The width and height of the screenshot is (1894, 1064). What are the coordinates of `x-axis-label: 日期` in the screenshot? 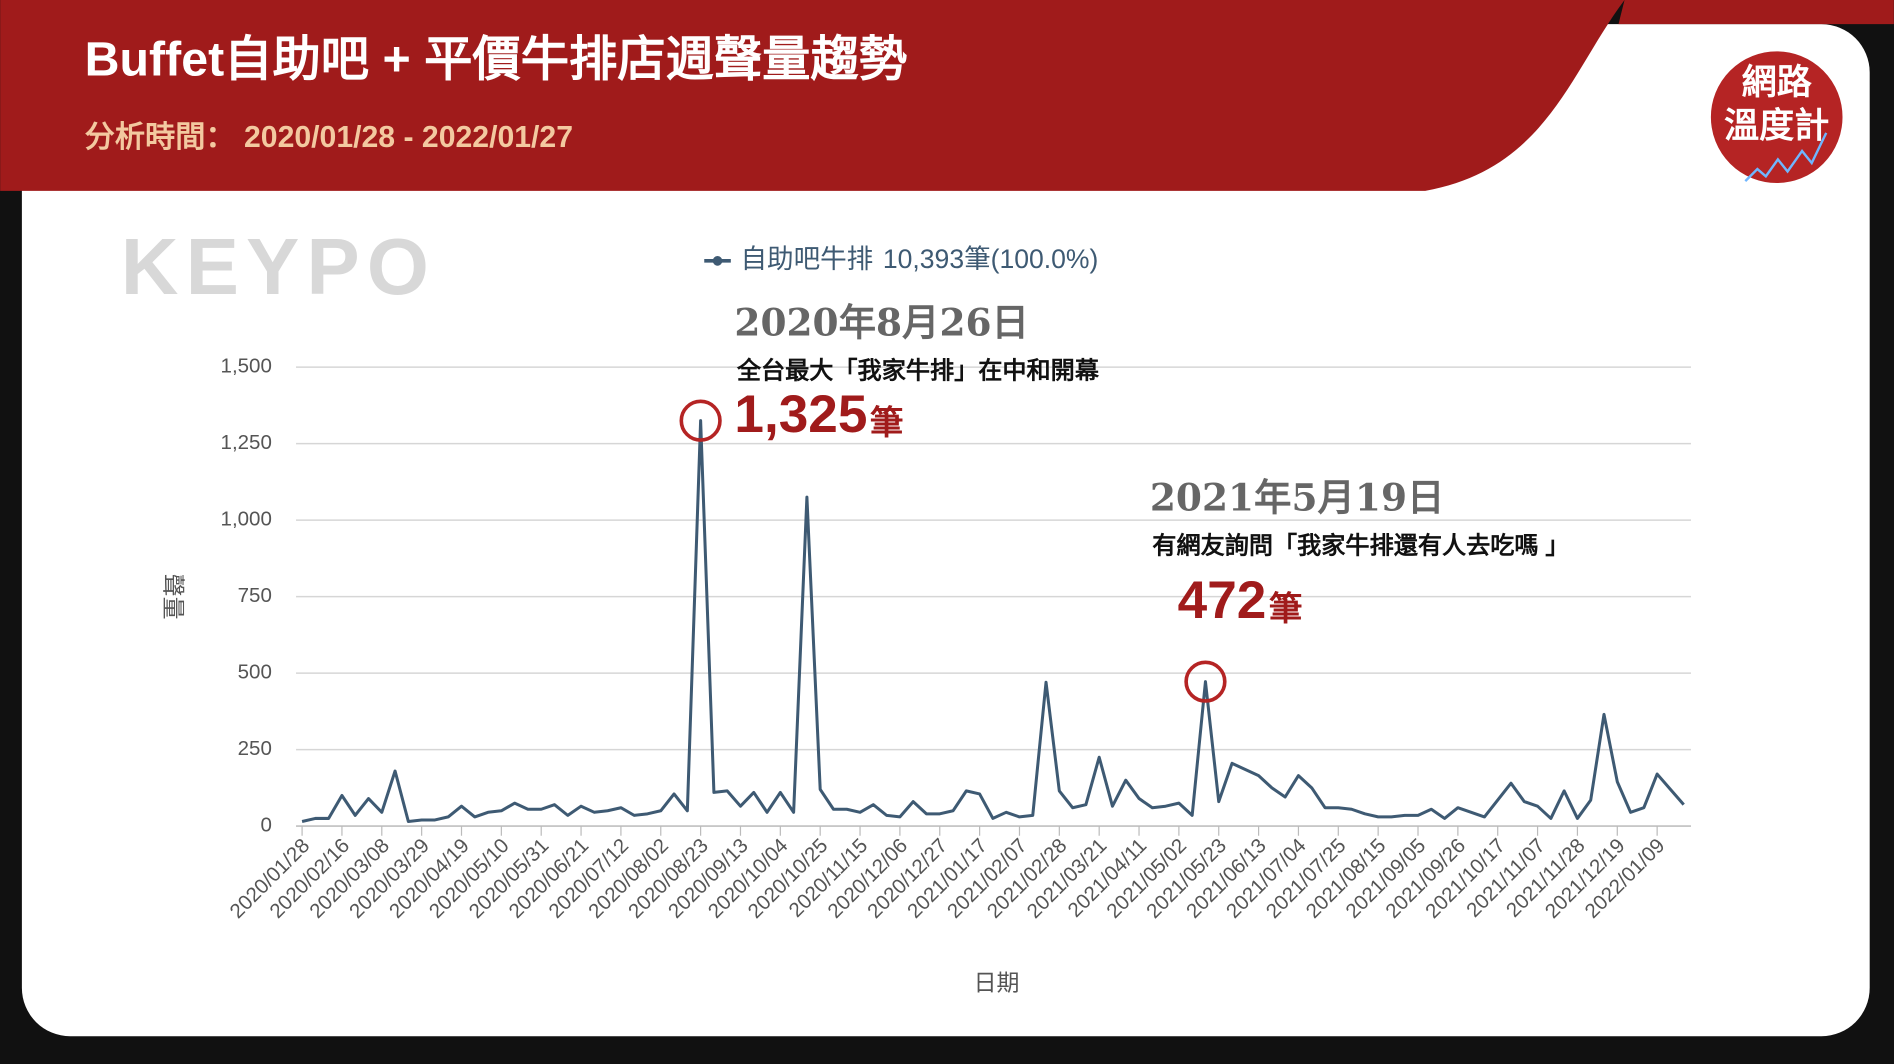 It's located at (997, 982).